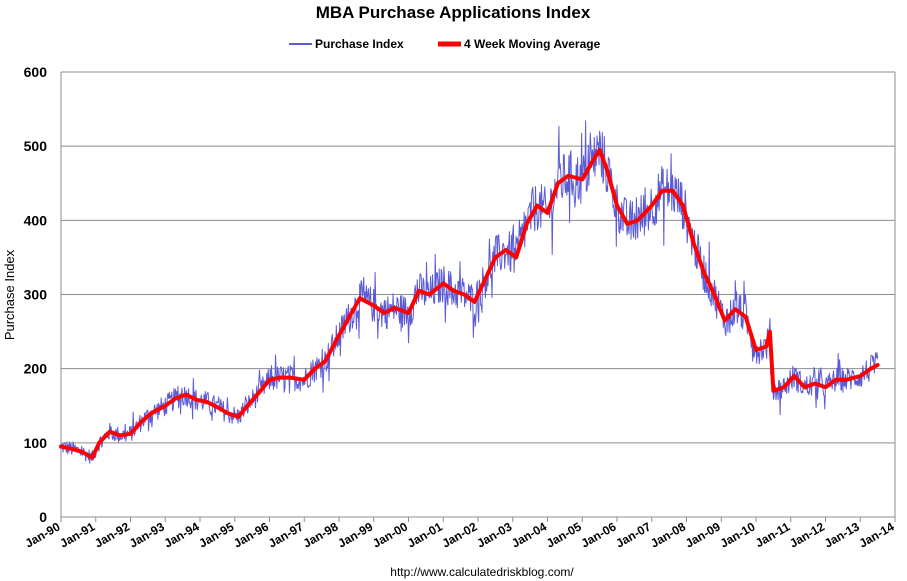 Image resolution: width=907 pixels, height=581 pixels. What do you see at coordinates (321, 534) in the screenshot?
I see `x-tick-label: Jan-98` at bounding box center [321, 534].